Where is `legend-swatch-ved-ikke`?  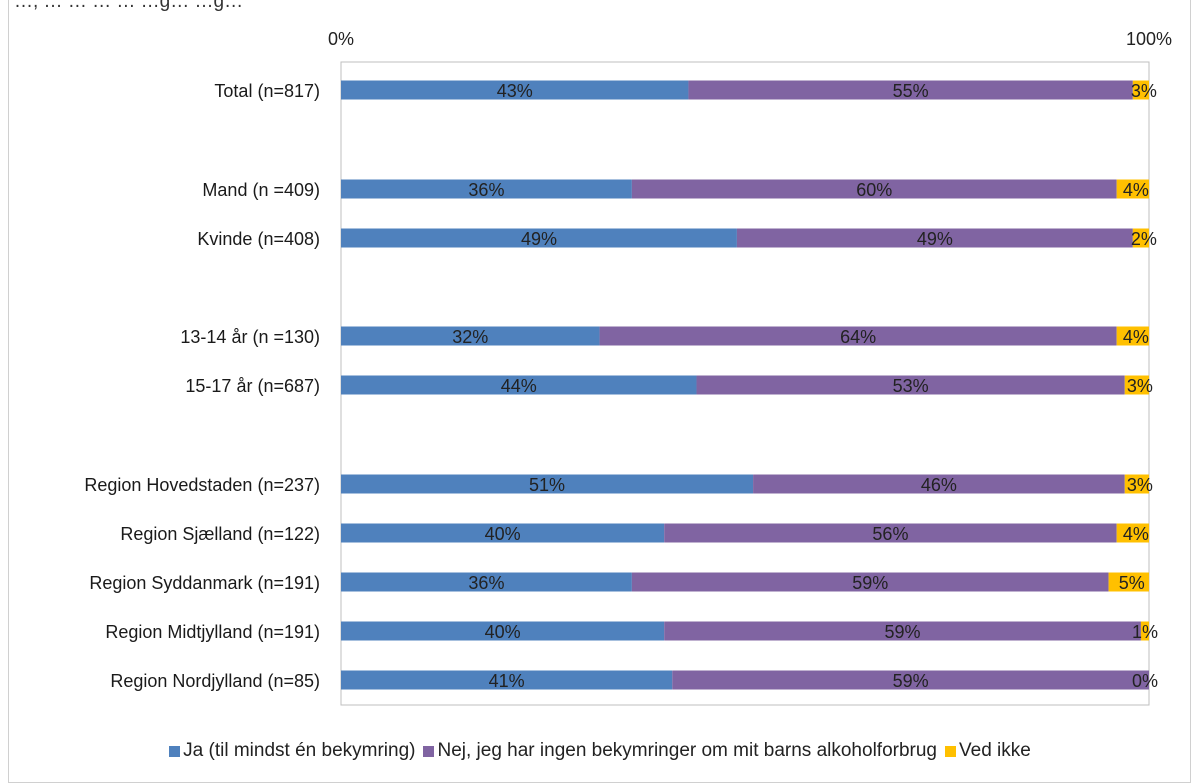
legend-swatch-ved-ikke is located at coordinates (950, 751).